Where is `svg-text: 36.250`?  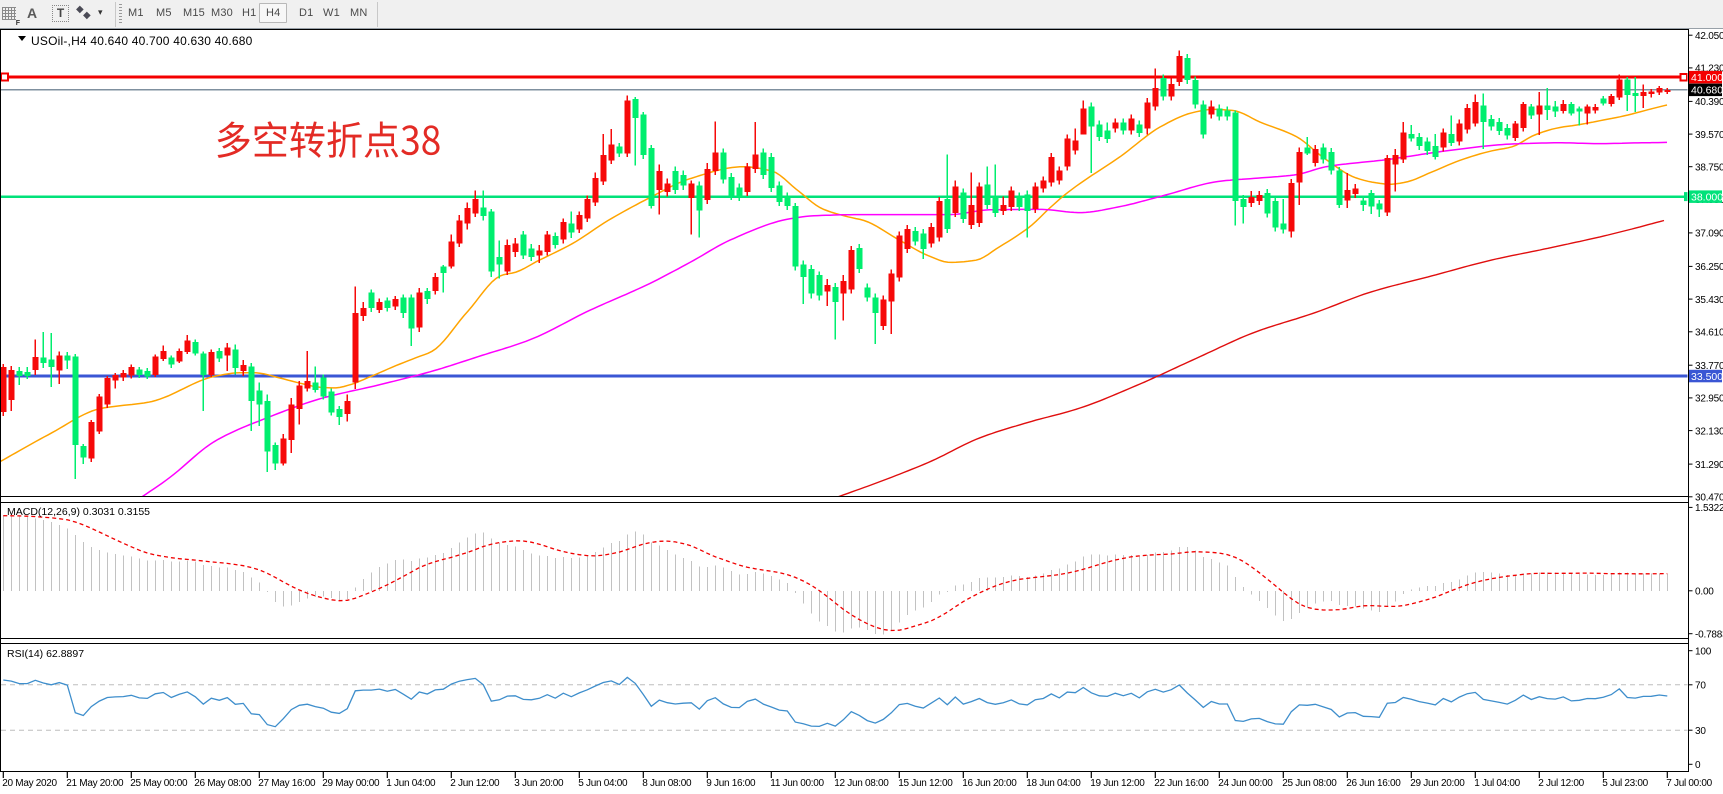
svg-text: 36.250 is located at coordinates (1709, 267).